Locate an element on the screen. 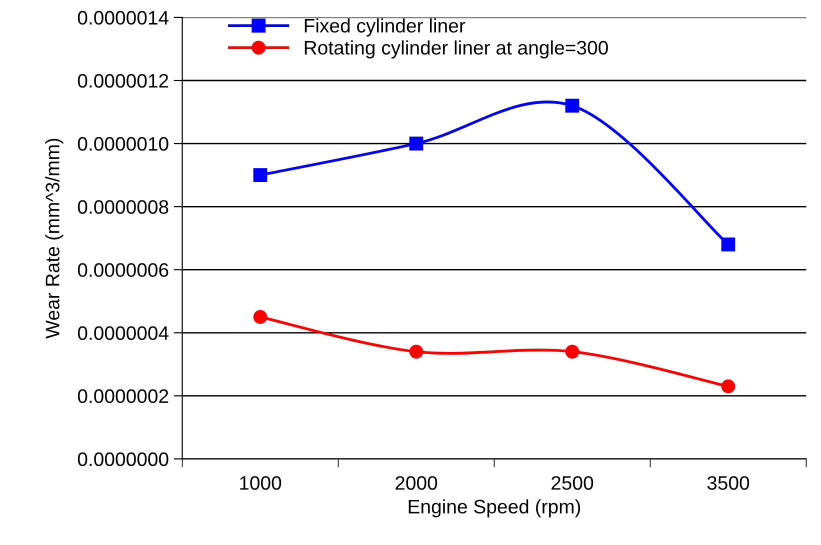 Image resolution: width=821 pixels, height=545 pixels. y-tick-label: 0.0000006 is located at coordinates (123, 270).